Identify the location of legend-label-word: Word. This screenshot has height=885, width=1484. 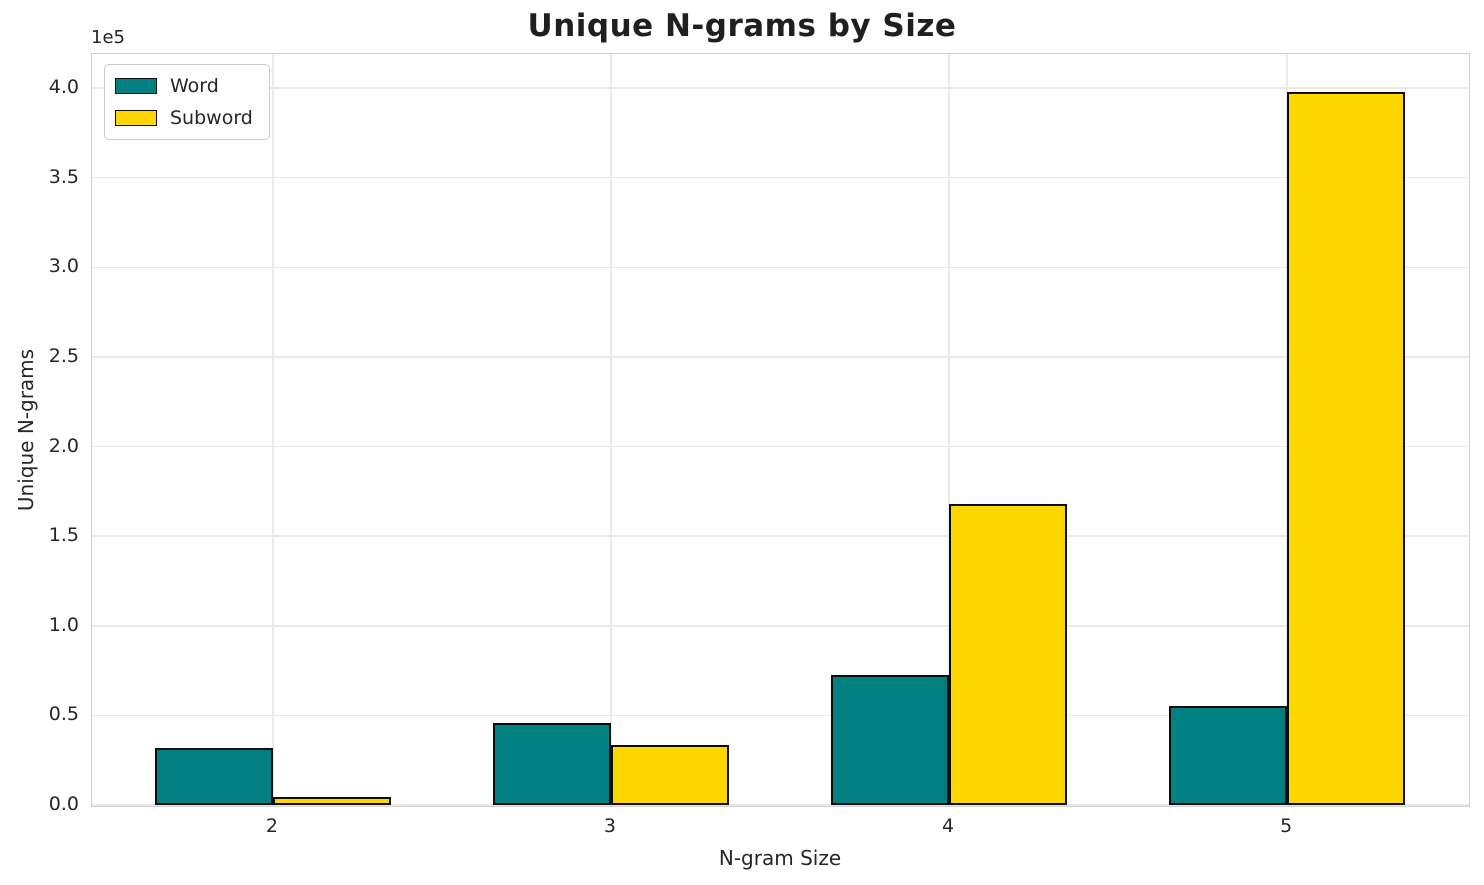
(194, 86).